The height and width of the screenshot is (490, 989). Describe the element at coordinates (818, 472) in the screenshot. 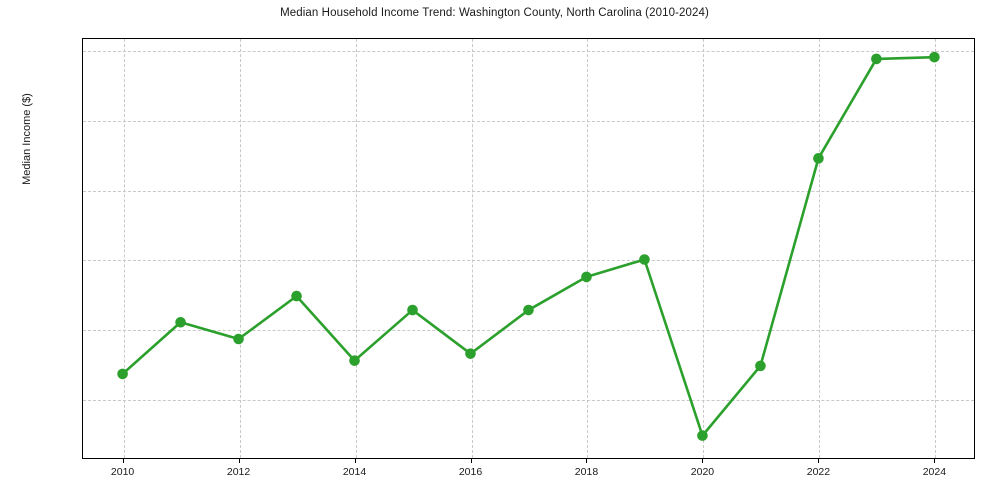

I see `x-tick-label: 2022` at that location.